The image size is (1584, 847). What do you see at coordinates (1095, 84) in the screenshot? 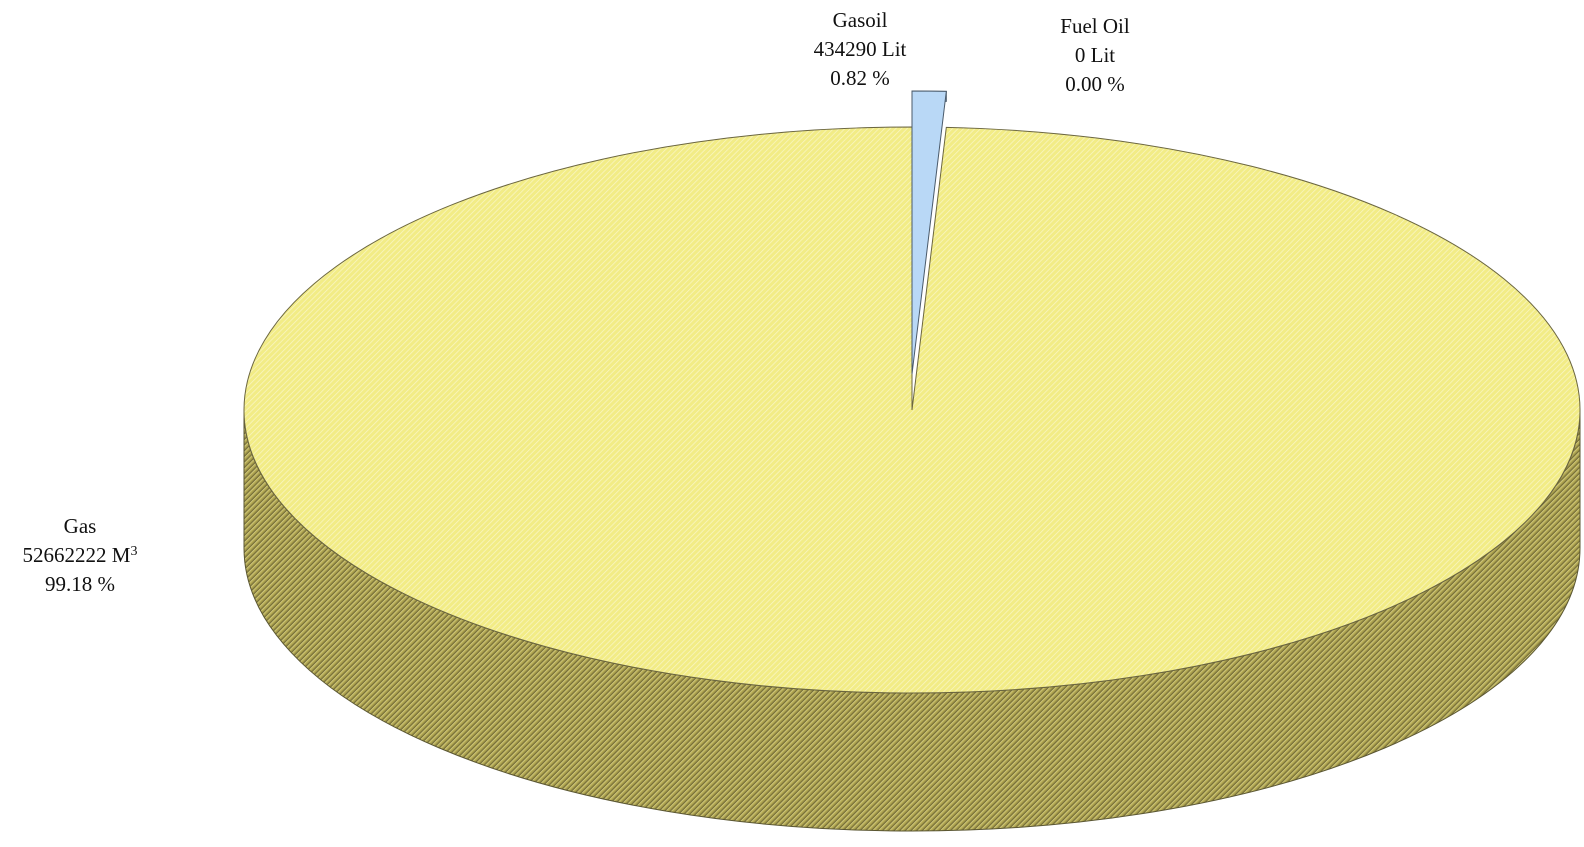
I see `slice-percent-fuel-oil: 0.00 %` at bounding box center [1095, 84].